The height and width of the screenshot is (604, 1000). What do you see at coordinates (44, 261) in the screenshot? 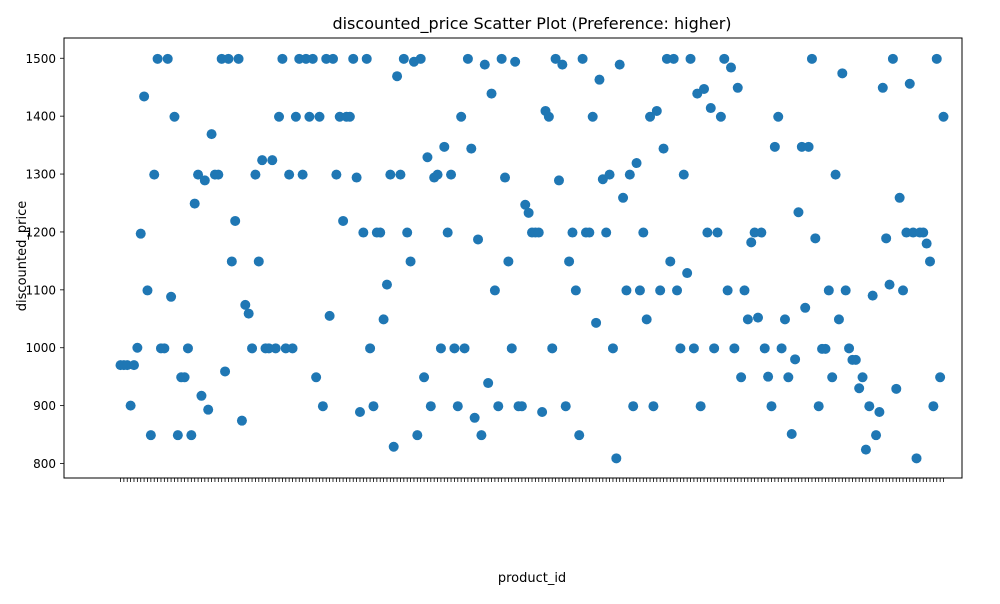
I see `y-ticks-layer: 800 900 1000 1100 1200 1300 1400 1500` at bounding box center [44, 261].